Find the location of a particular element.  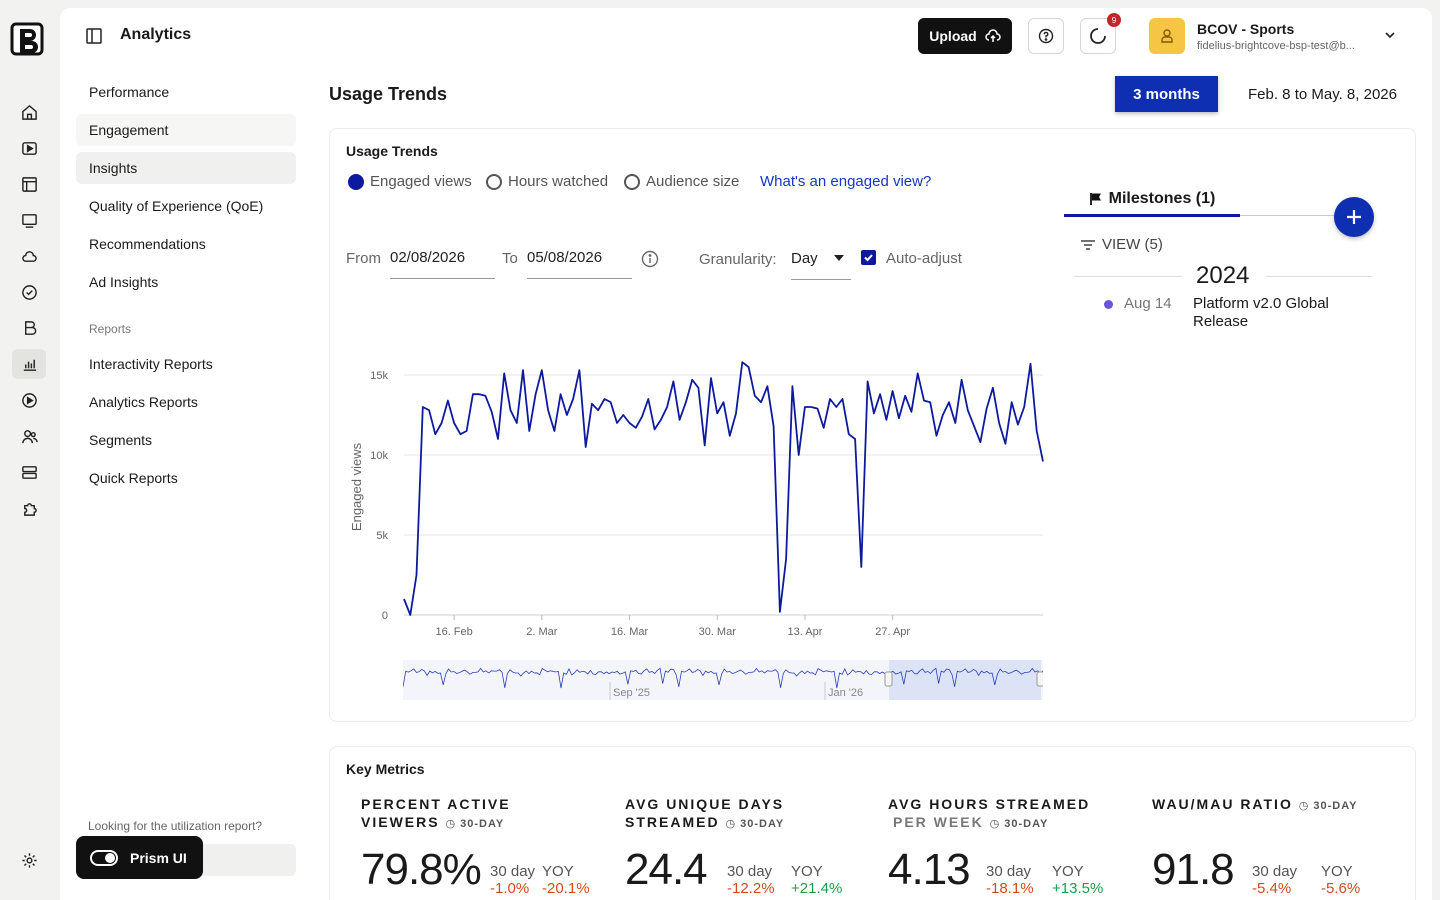

auto-adjust-checkbox is located at coordinates (868, 257).